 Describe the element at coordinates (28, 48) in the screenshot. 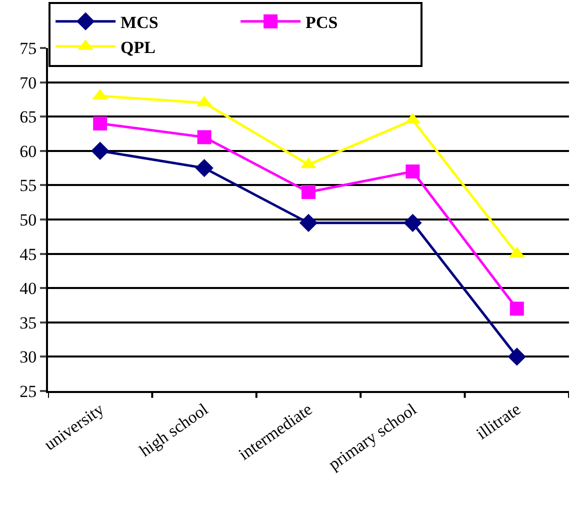

I see `y-tick-label: 75` at that location.